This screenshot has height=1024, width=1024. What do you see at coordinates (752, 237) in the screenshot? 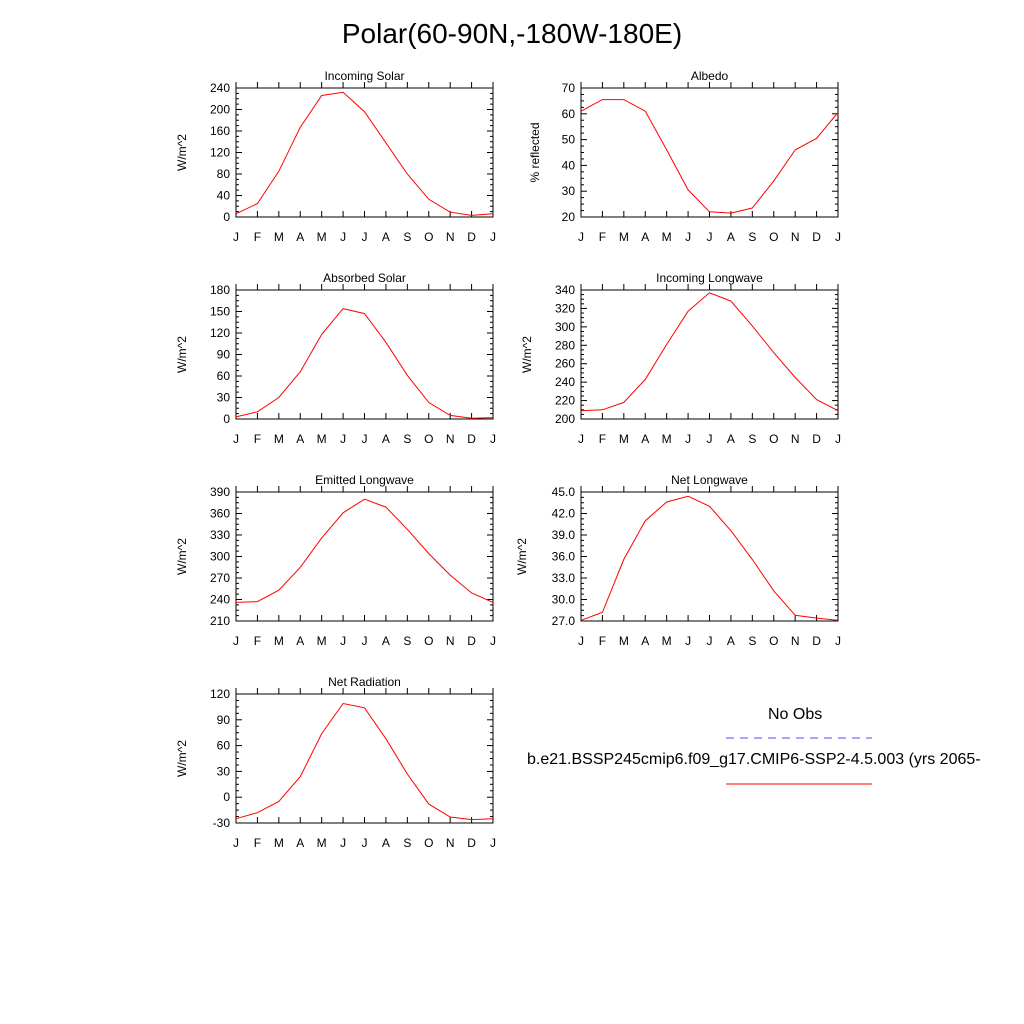
I see `plot2-xtick-label: S` at bounding box center [752, 237].